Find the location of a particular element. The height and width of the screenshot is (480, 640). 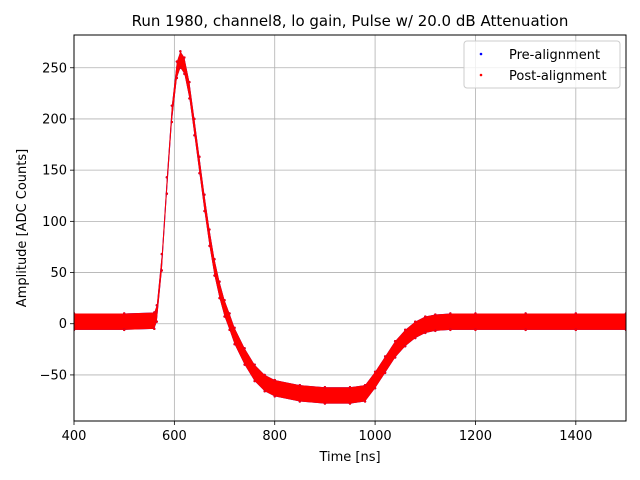

legend-label-pre-alignment: Pre-alignment is located at coordinates (554, 55).